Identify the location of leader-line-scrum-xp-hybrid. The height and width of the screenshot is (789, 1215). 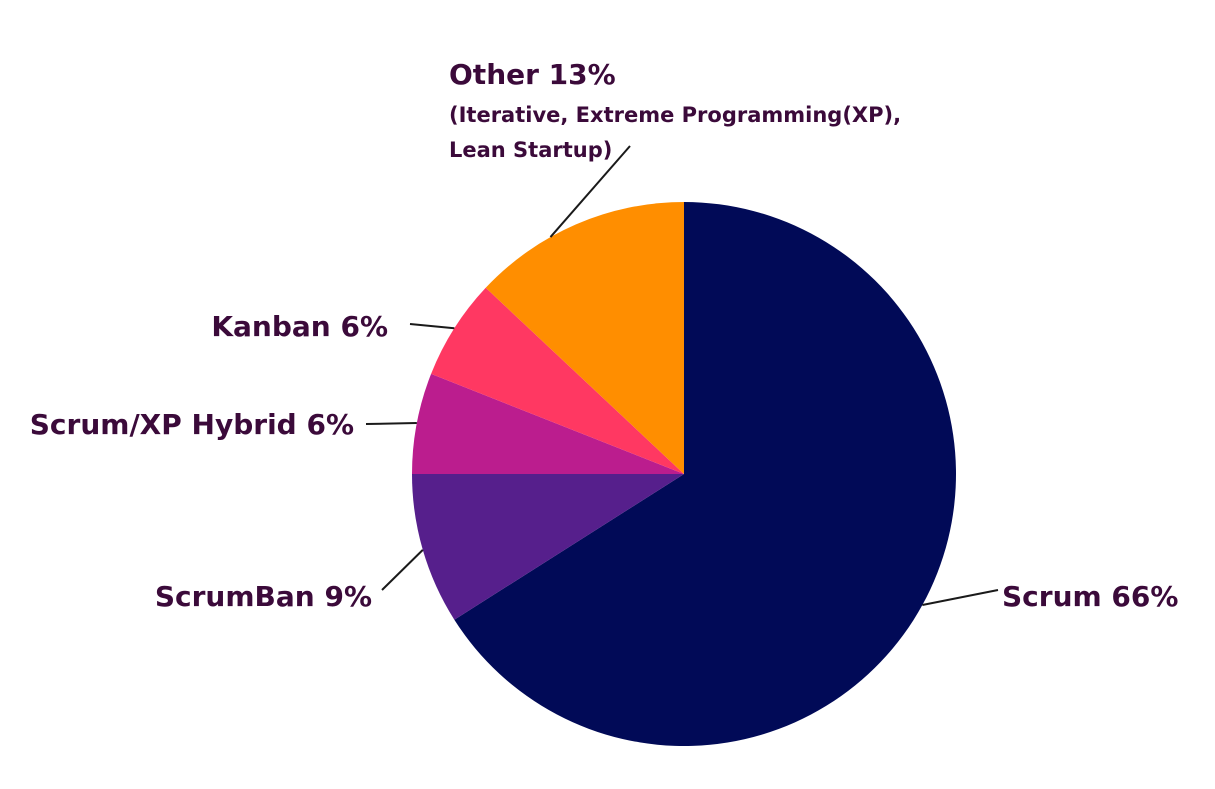
(391, 423).